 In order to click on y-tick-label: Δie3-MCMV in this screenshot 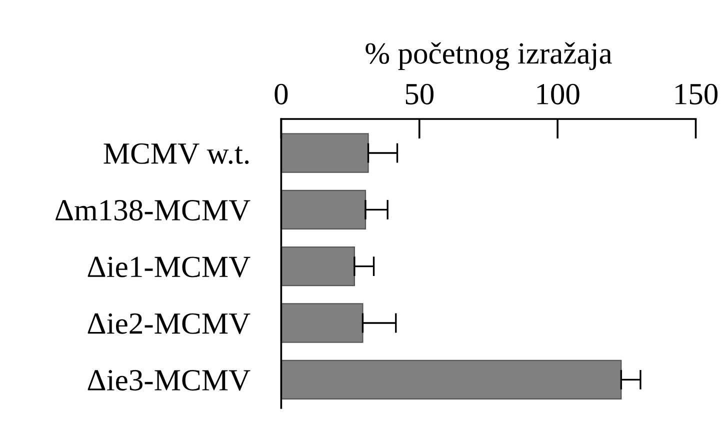, I will do `click(169, 380)`.